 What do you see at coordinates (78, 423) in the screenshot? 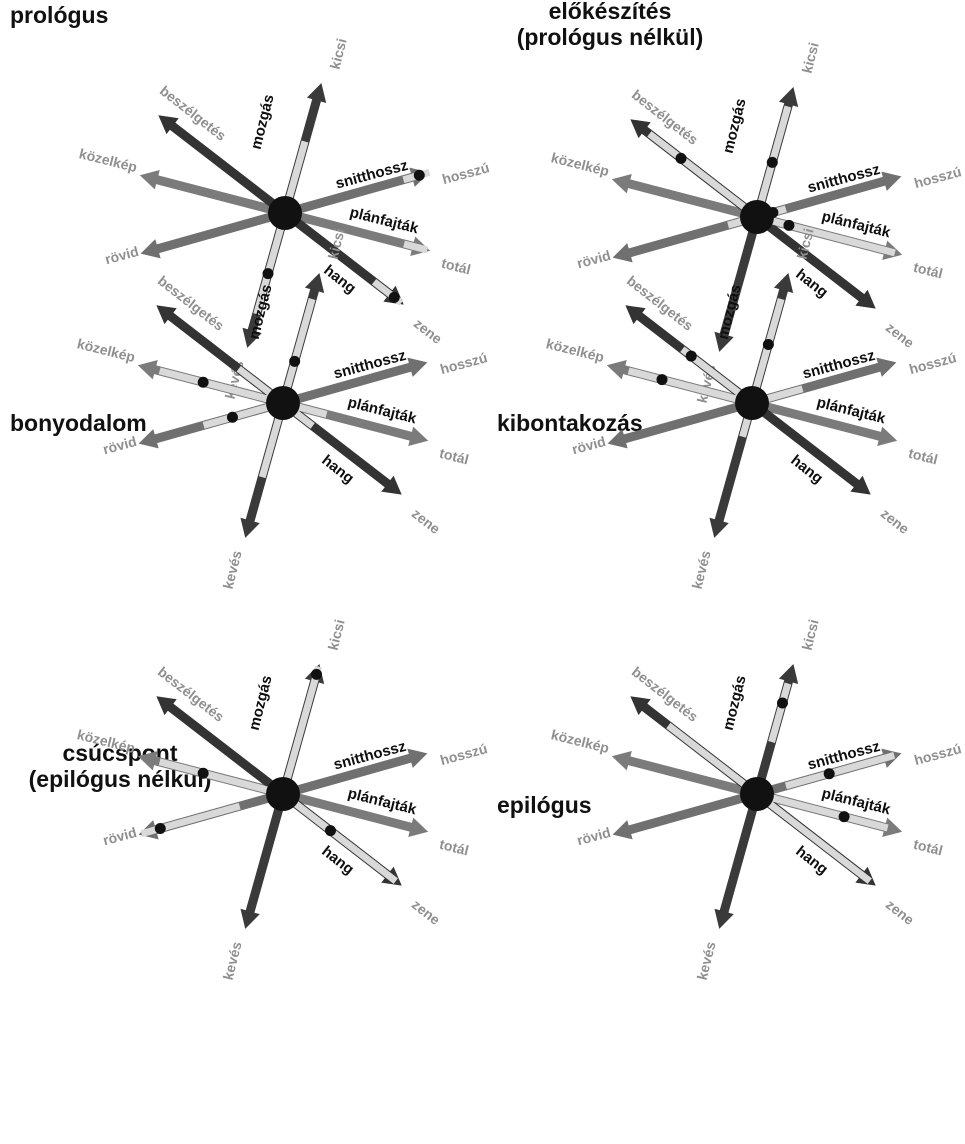
I see `panel-title-line: bonyodalom` at bounding box center [78, 423].